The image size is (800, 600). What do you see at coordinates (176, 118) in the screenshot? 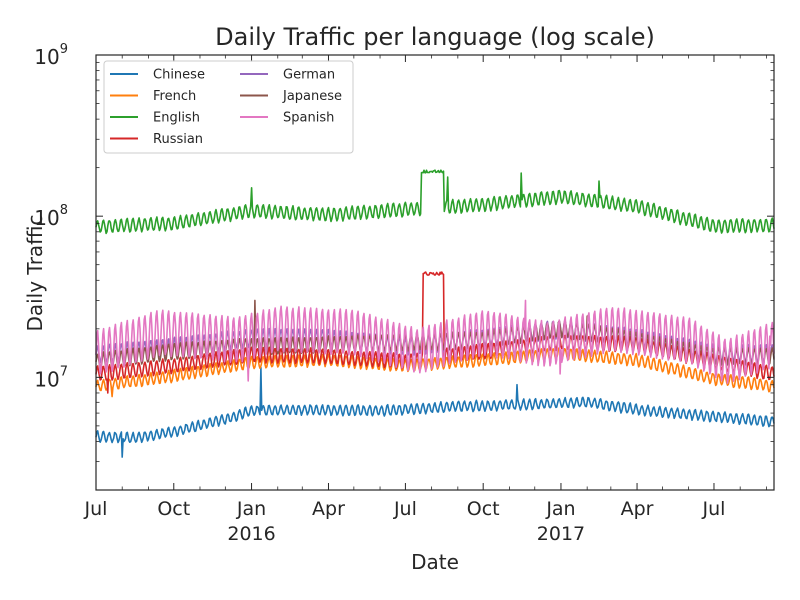
I see `legend-label-english: English` at bounding box center [176, 118].